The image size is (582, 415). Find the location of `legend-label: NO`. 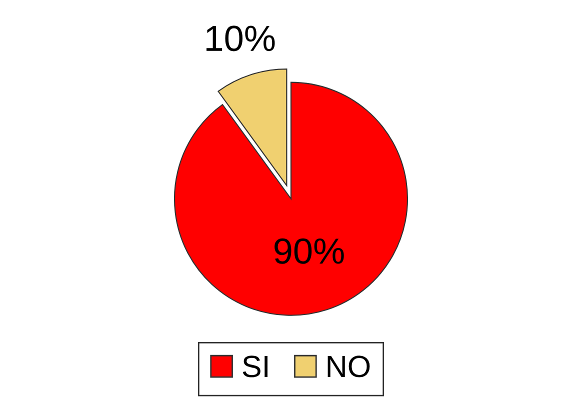

legend-label: NO is located at coordinates (349, 367).